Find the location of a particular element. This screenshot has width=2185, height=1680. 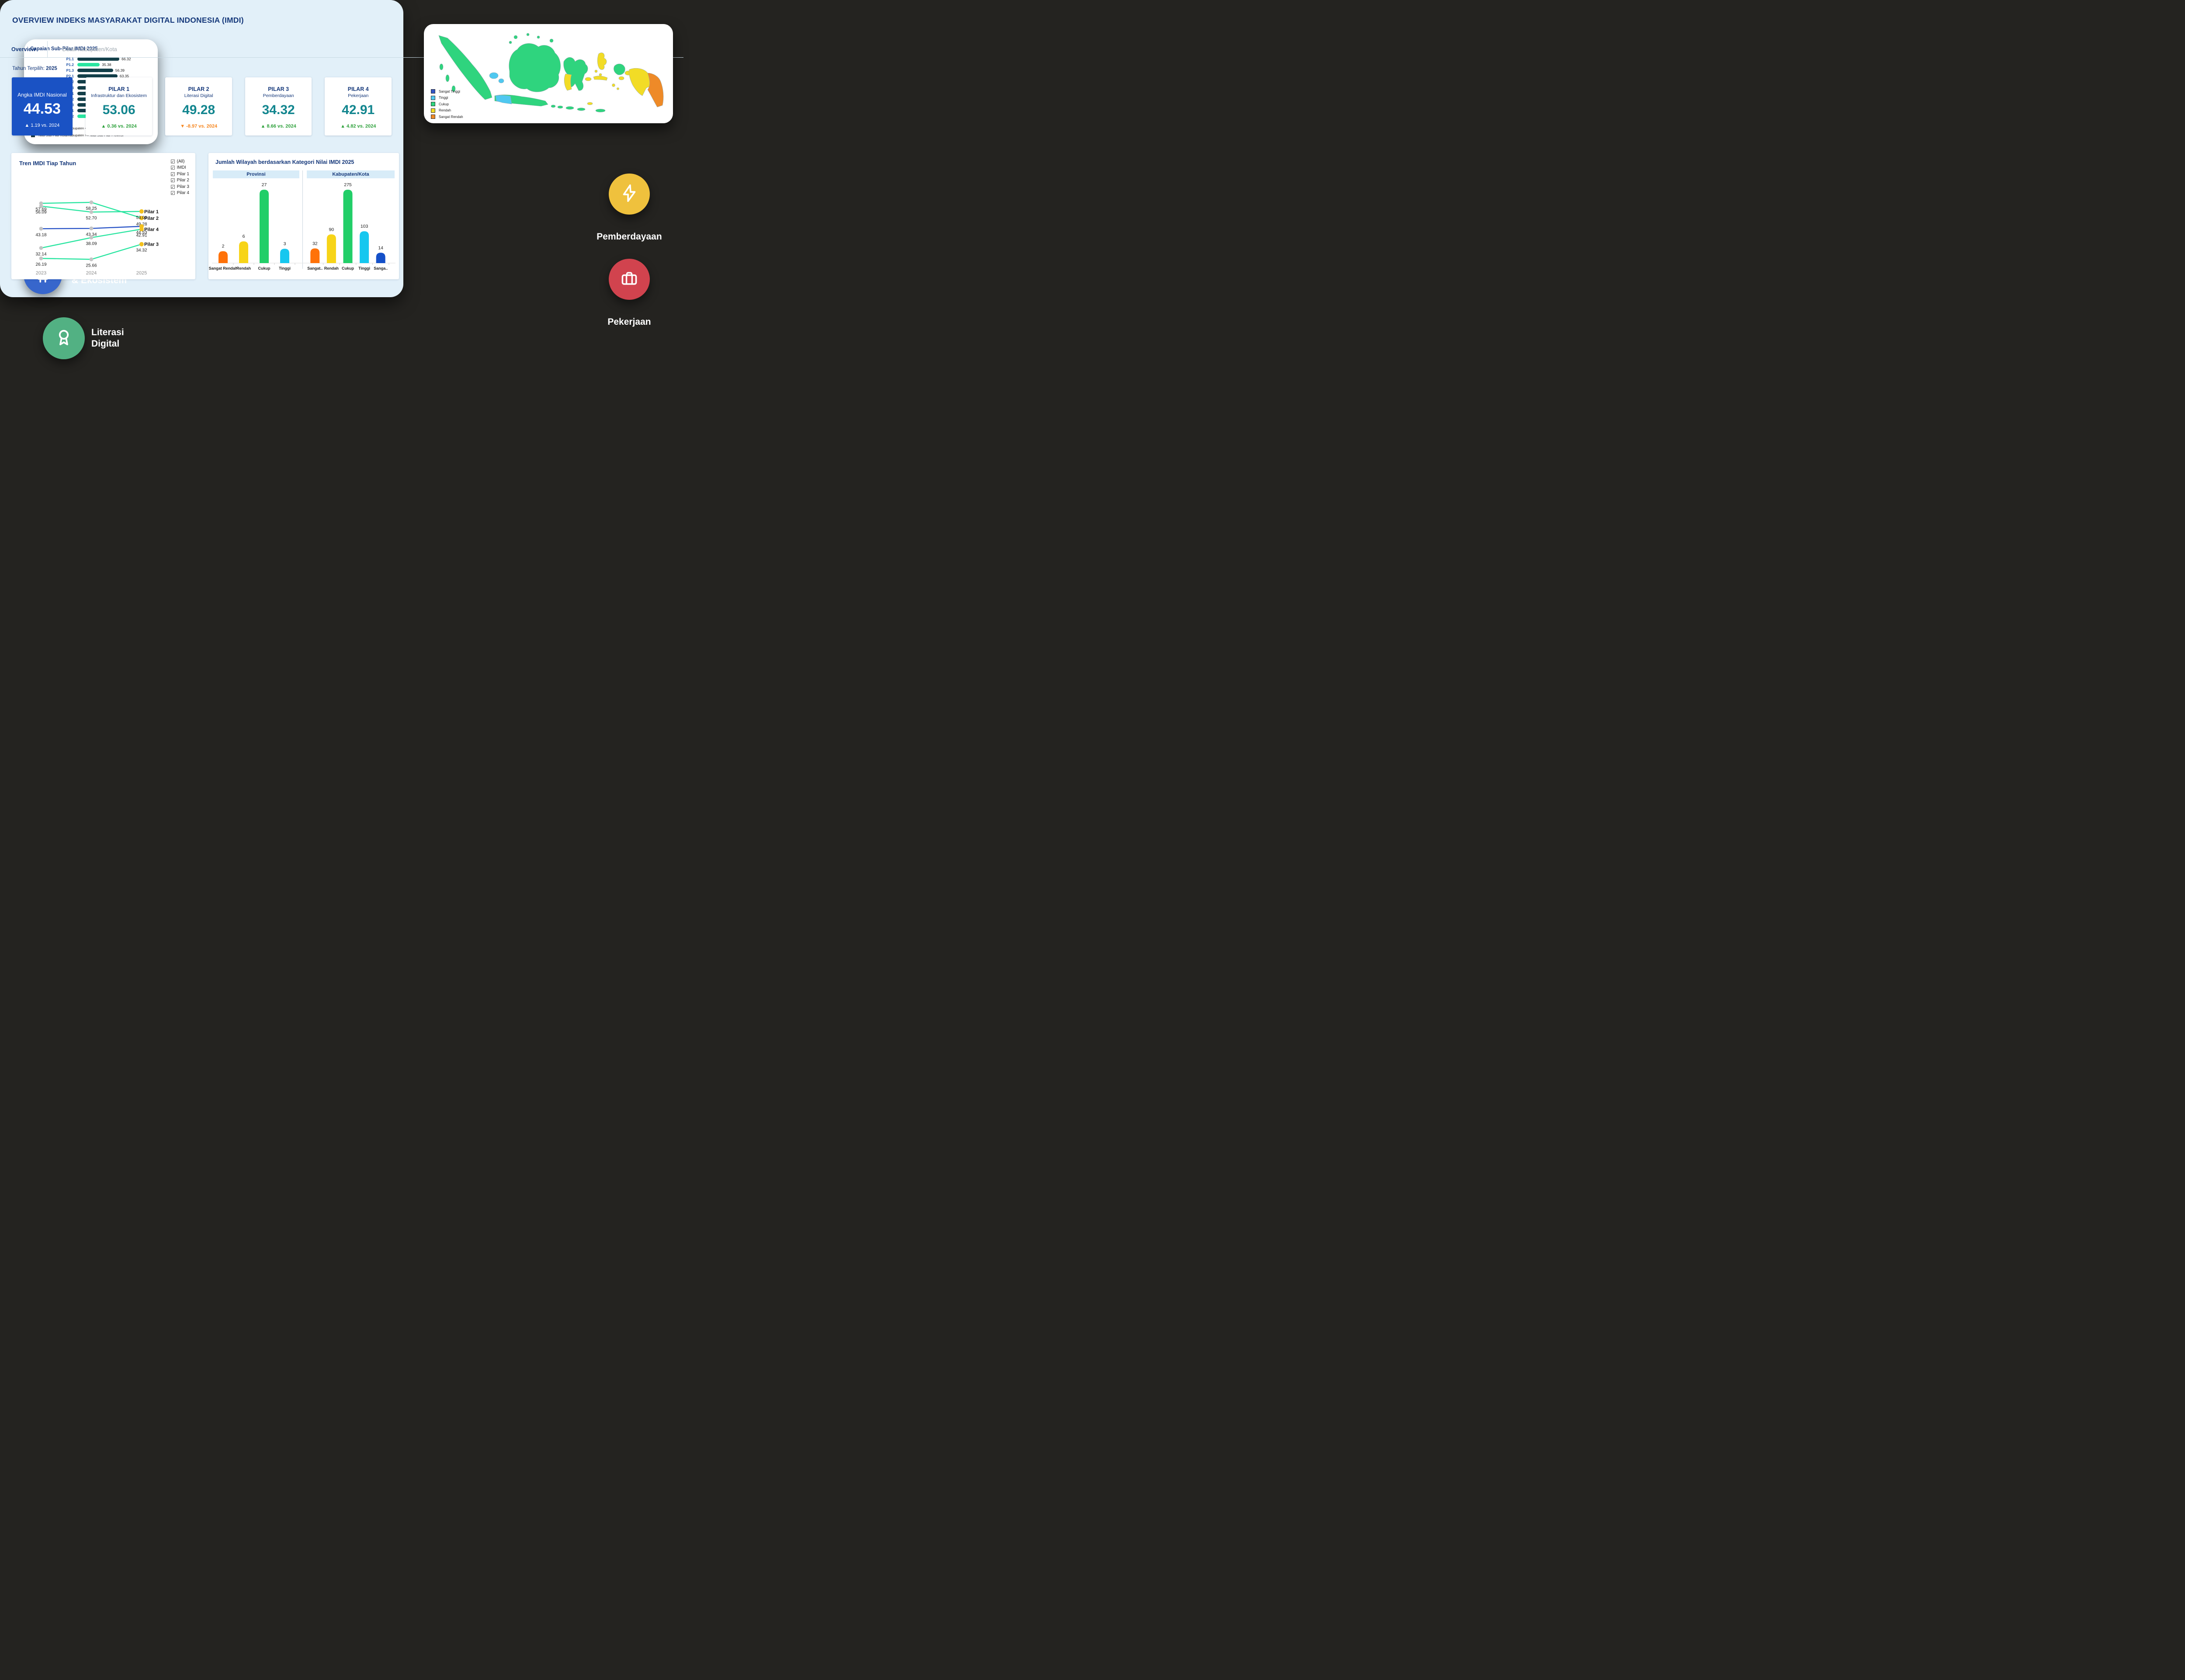

pekerjaan-circle is located at coordinates (629, 279).